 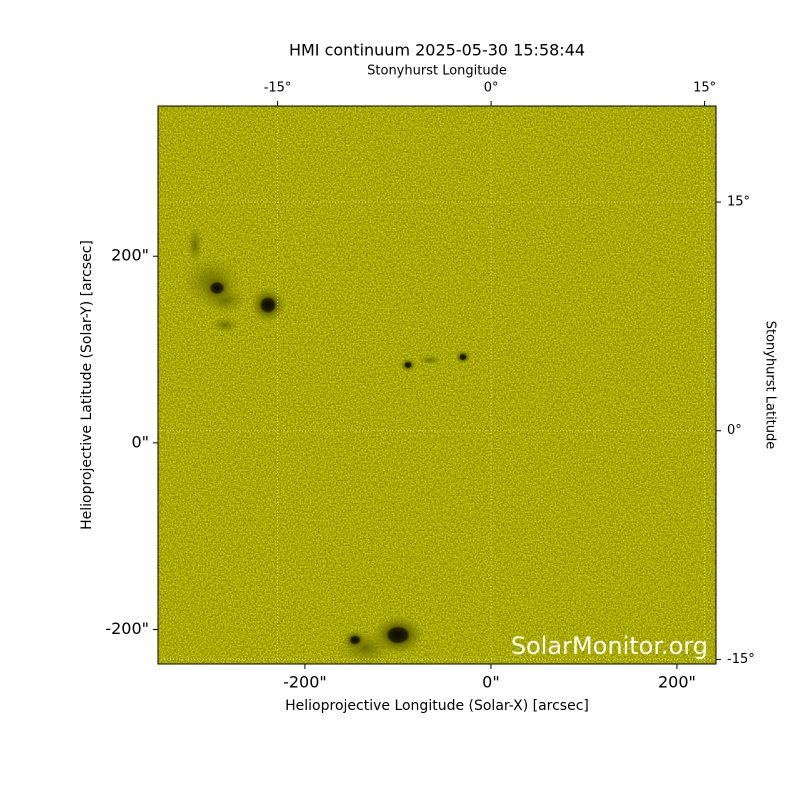 I want to click on x2-axis-label: Stonyhurst Longitude, so click(x=437, y=71).